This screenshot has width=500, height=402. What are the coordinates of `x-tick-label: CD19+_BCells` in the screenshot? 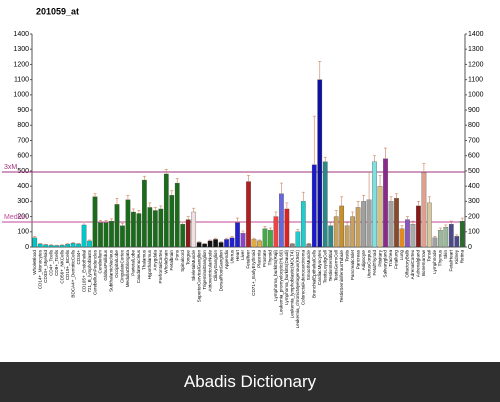 It's located at (67, 264).